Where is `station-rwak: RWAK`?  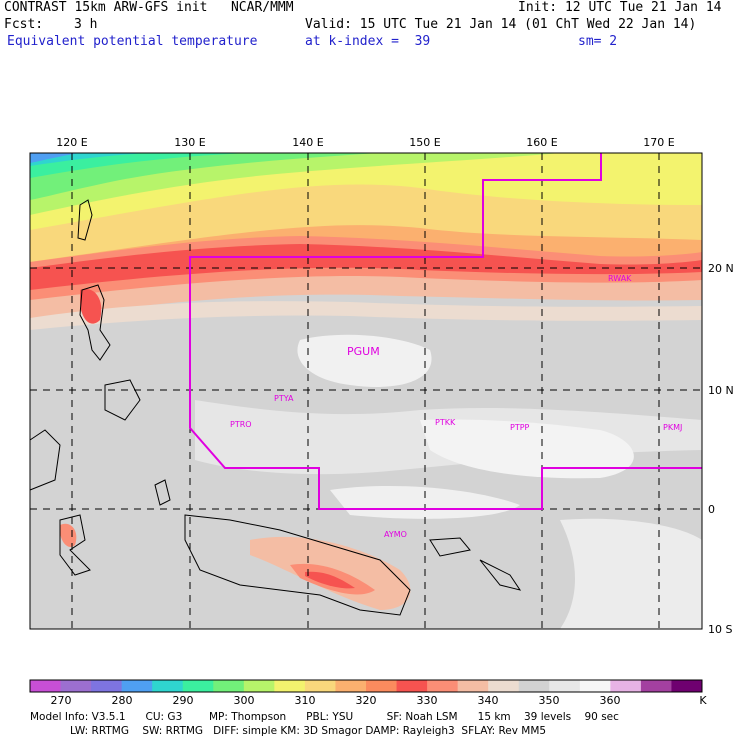 station-rwak: RWAK is located at coordinates (620, 278).